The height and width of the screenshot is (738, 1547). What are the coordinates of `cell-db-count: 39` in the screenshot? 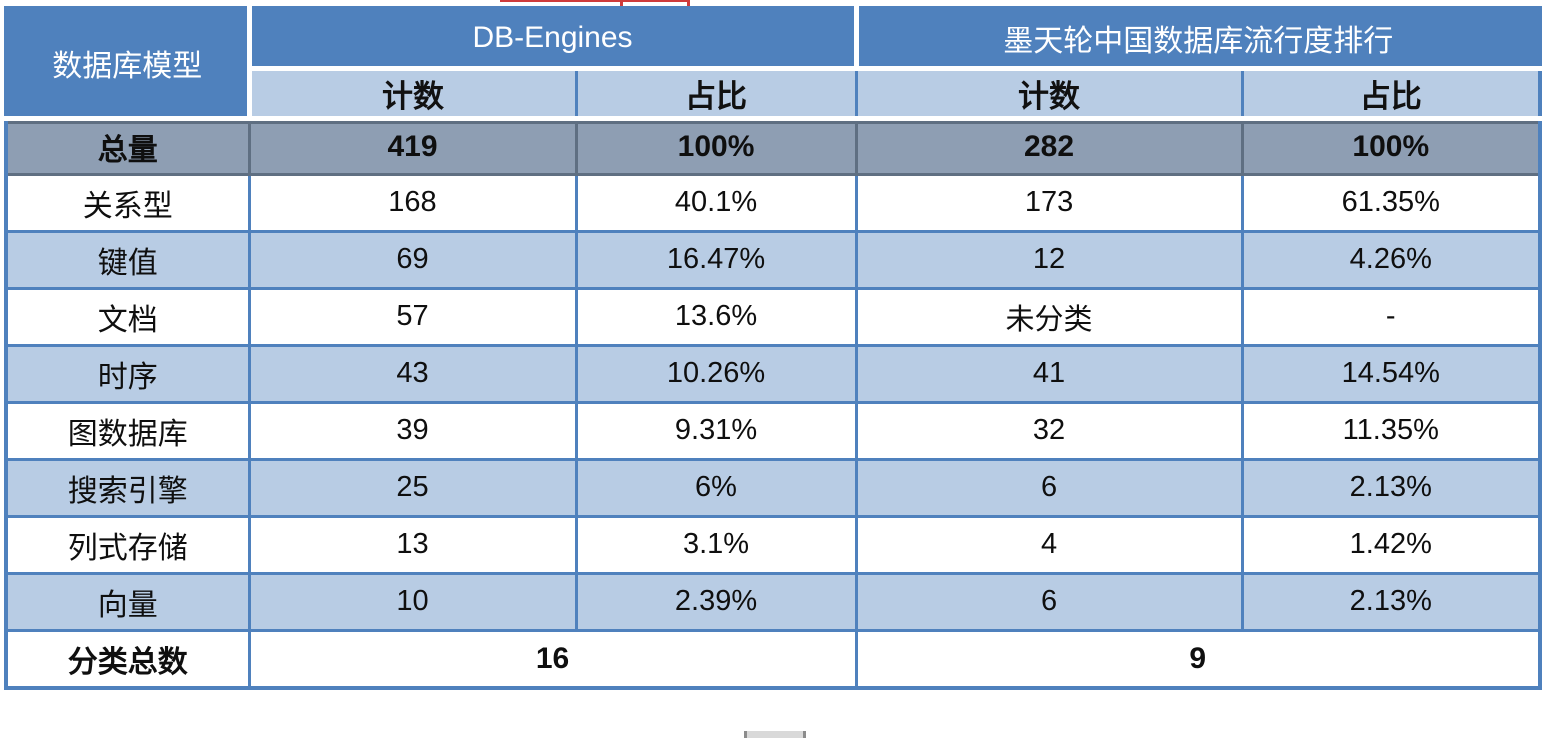 It's located at (412, 430).